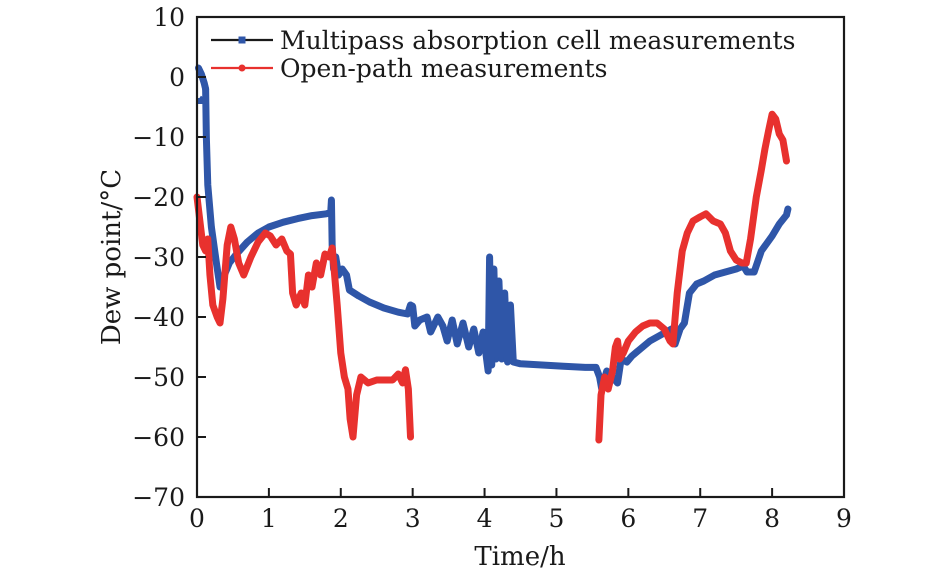 This screenshot has height=575, width=945. What do you see at coordinates (269, 518) in the screenshot?
I see `x-tick-label: 1` at bounding box center [269, 518].